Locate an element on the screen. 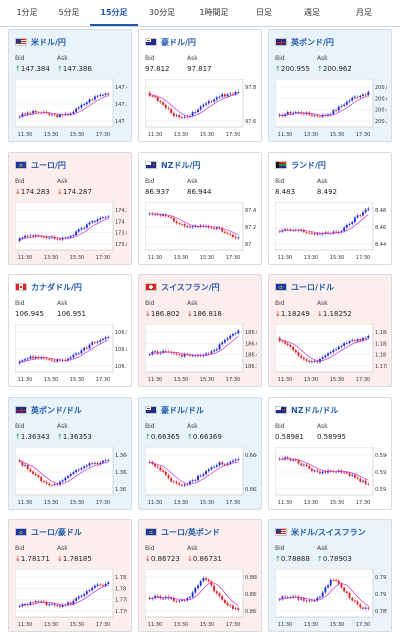  chart-svg: 87.4 87.2 87 11:30 13:30 15:30 17:30 is located at coordinates (200, 231).